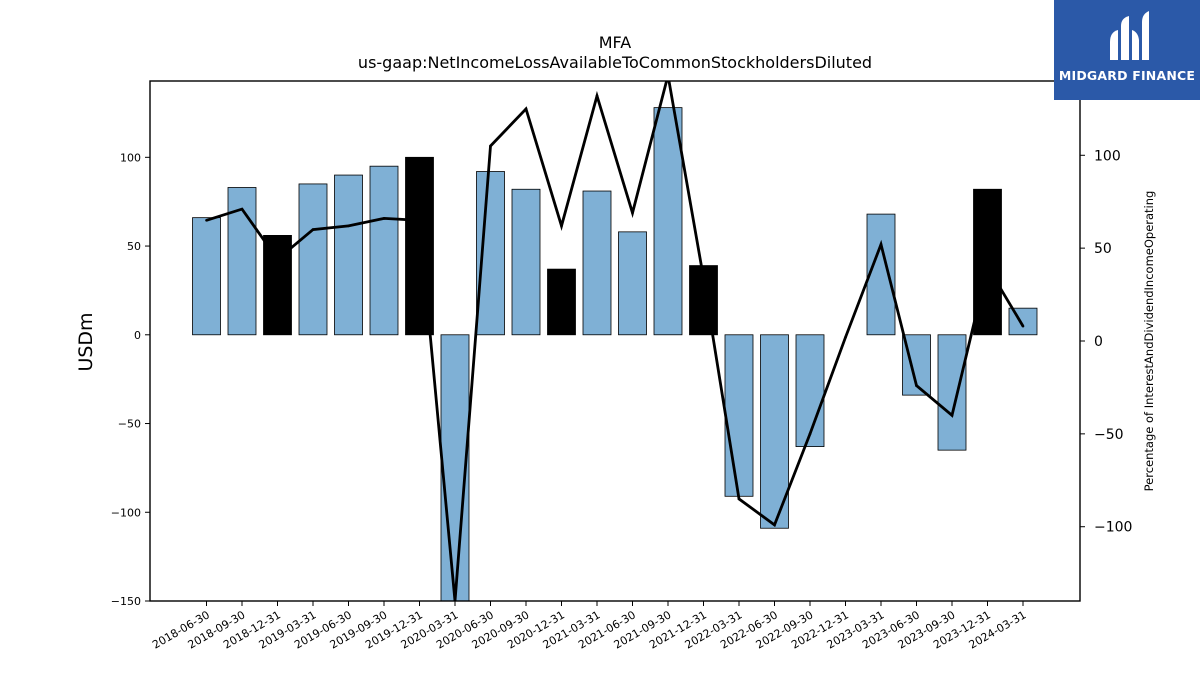  Describe the element at coordinates (126, 512) in the screenshot. I see `y-tick-label: −100` at that location.